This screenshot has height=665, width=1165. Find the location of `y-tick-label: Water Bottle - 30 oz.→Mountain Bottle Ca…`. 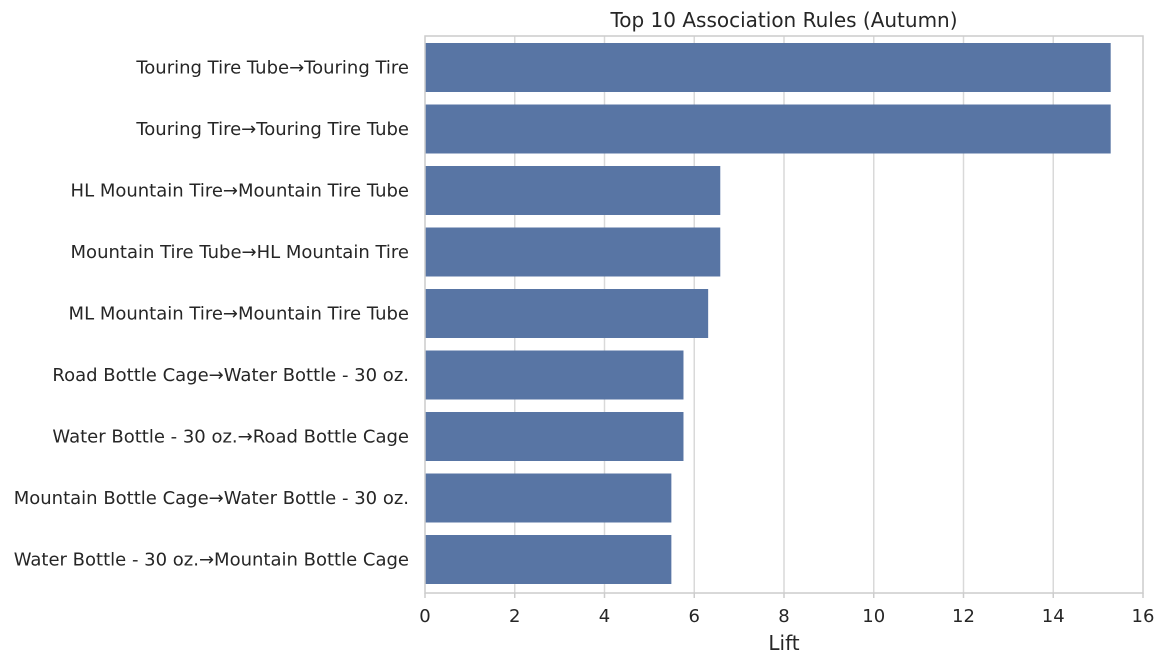

y-tick-label: Water Bottle - 30 oz.→Mountain Bottle Ca… is located at coordinates (211, 560).